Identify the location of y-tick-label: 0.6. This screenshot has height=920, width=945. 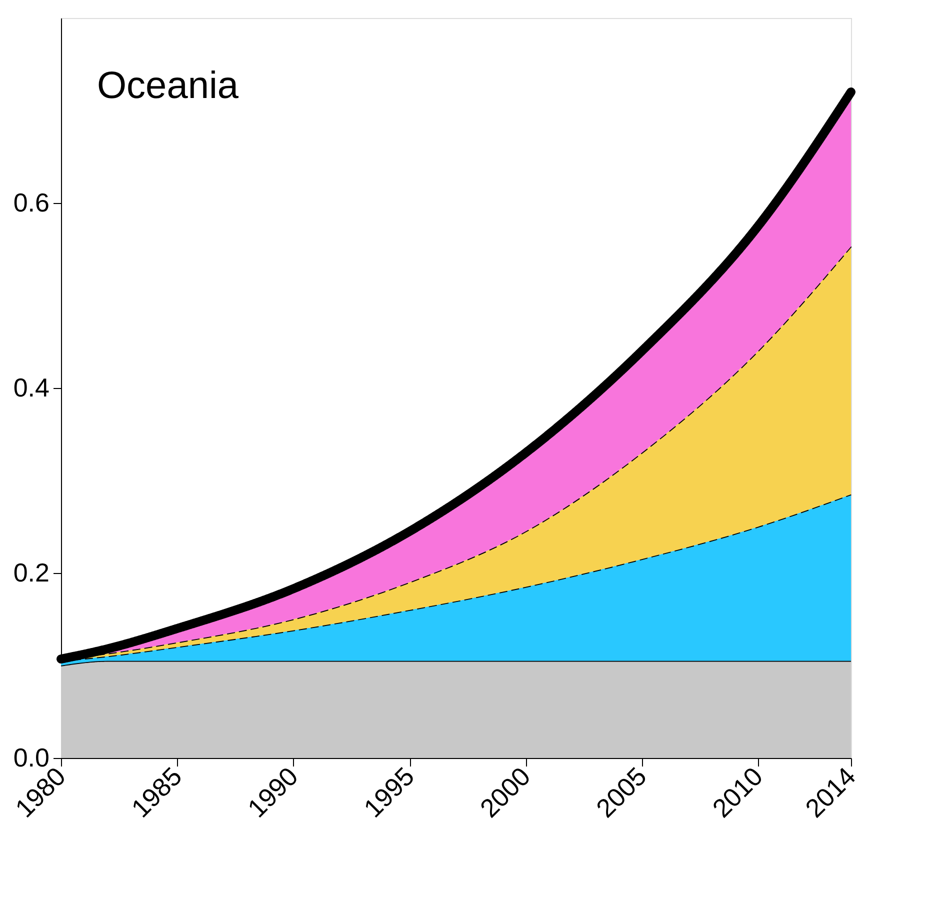
(31, 203).